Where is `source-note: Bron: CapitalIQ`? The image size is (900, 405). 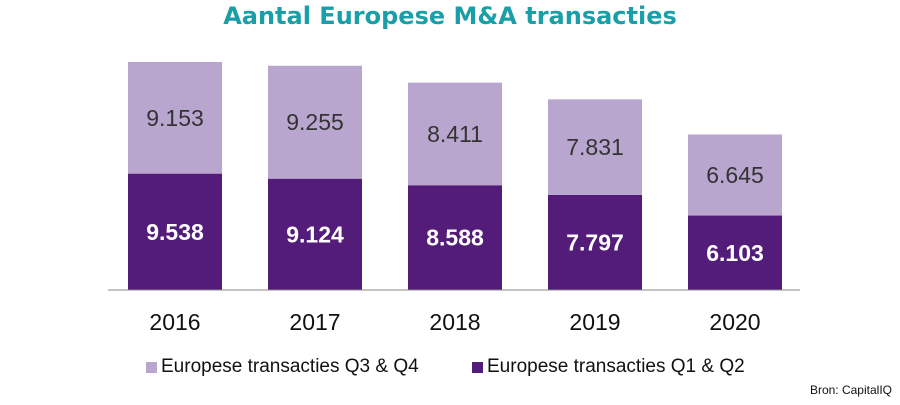
source-note: Bron: CapitalIQ is located at coordinates (850, 390).